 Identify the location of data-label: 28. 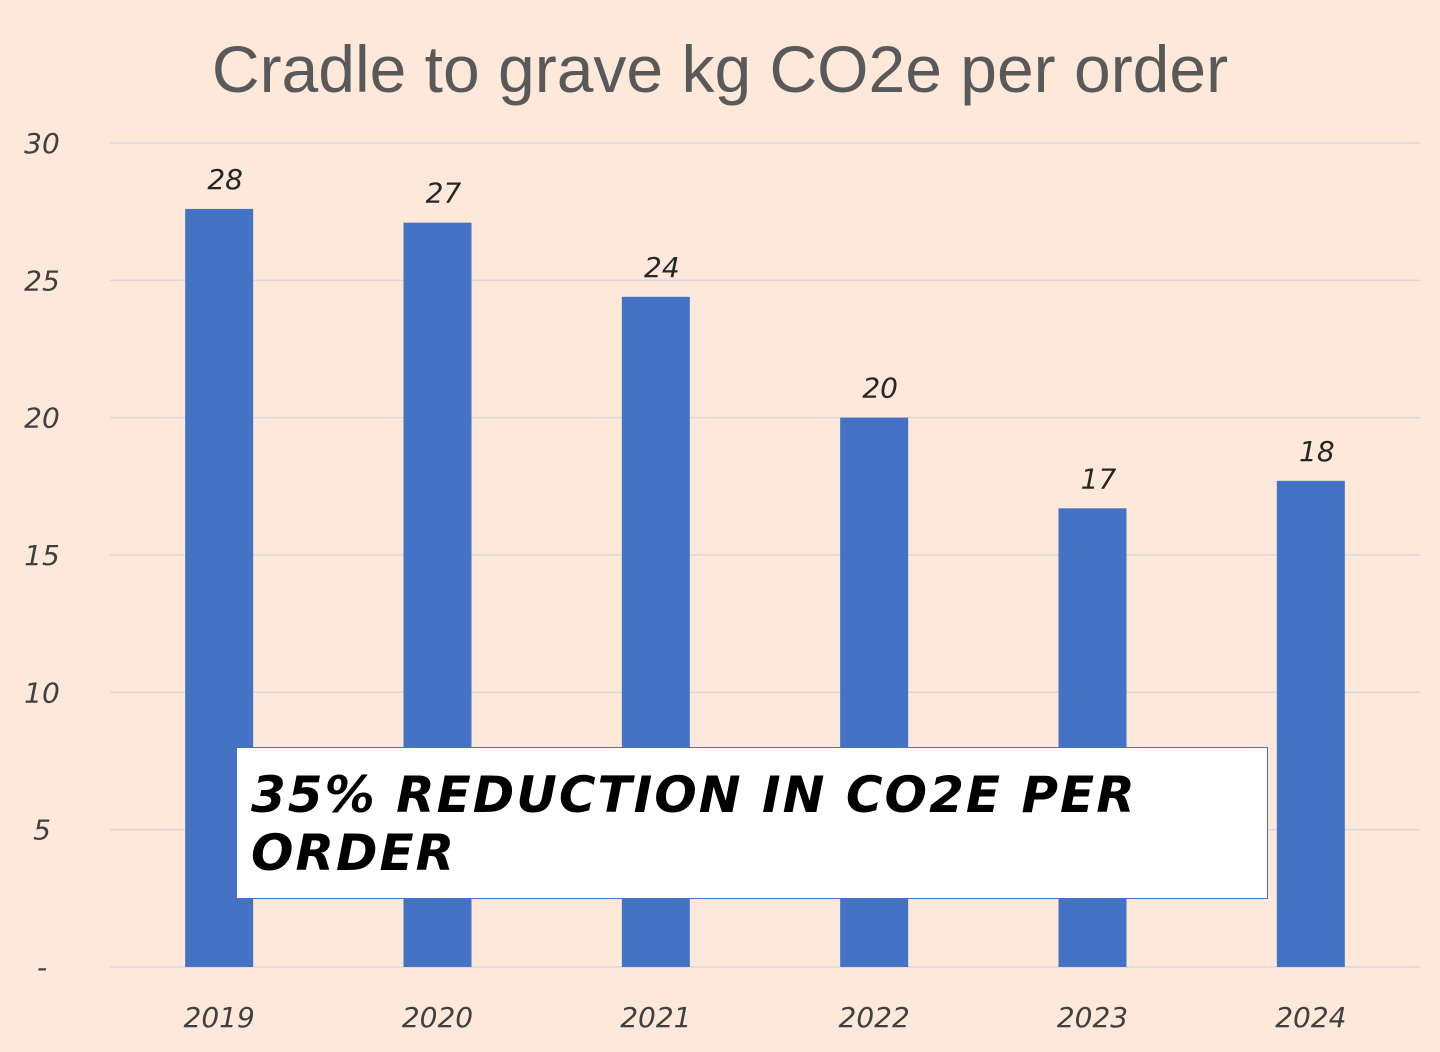
(225, 179).